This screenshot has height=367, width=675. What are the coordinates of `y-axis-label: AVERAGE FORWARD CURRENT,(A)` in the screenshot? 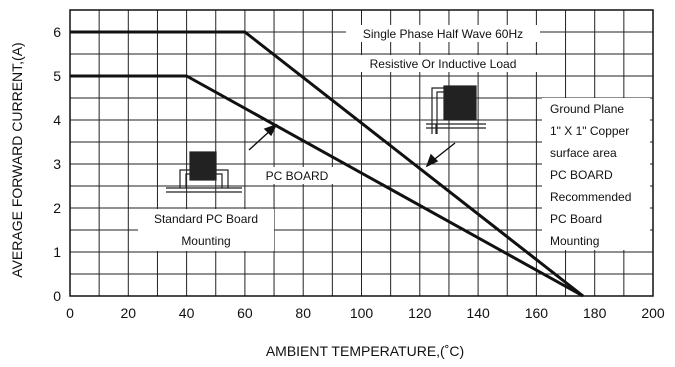 It's located at (17, 159).